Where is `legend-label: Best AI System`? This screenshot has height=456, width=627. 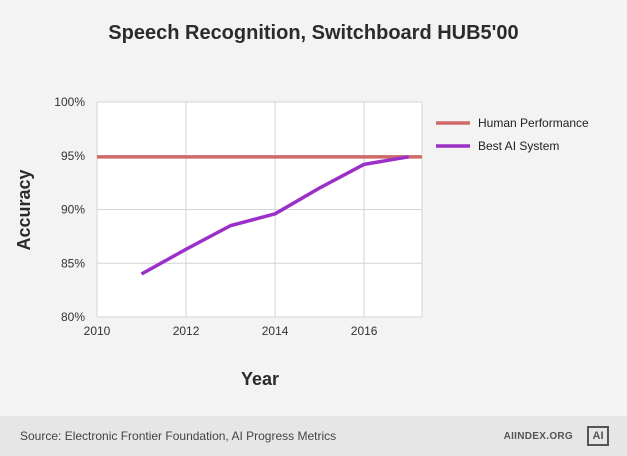
legend-label: Best AI System is located at coordinates (518, 146).